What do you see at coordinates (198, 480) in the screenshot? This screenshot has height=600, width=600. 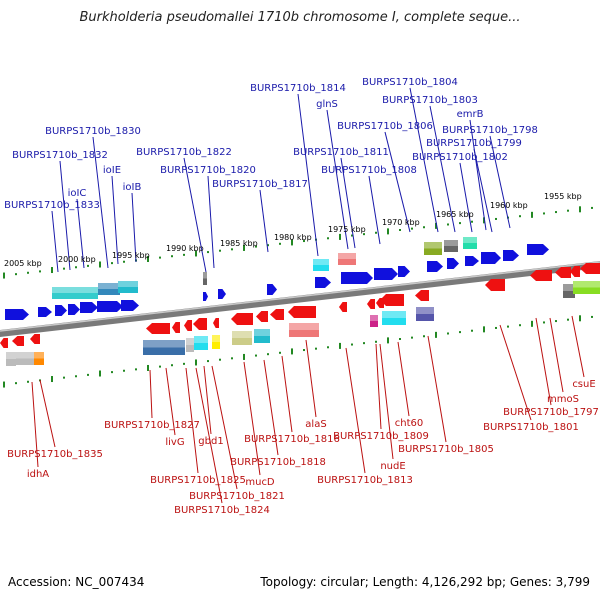 I see `gene-label-burps1710b-1825: BURPS1710b_1825` at bounding box center [198, 480].